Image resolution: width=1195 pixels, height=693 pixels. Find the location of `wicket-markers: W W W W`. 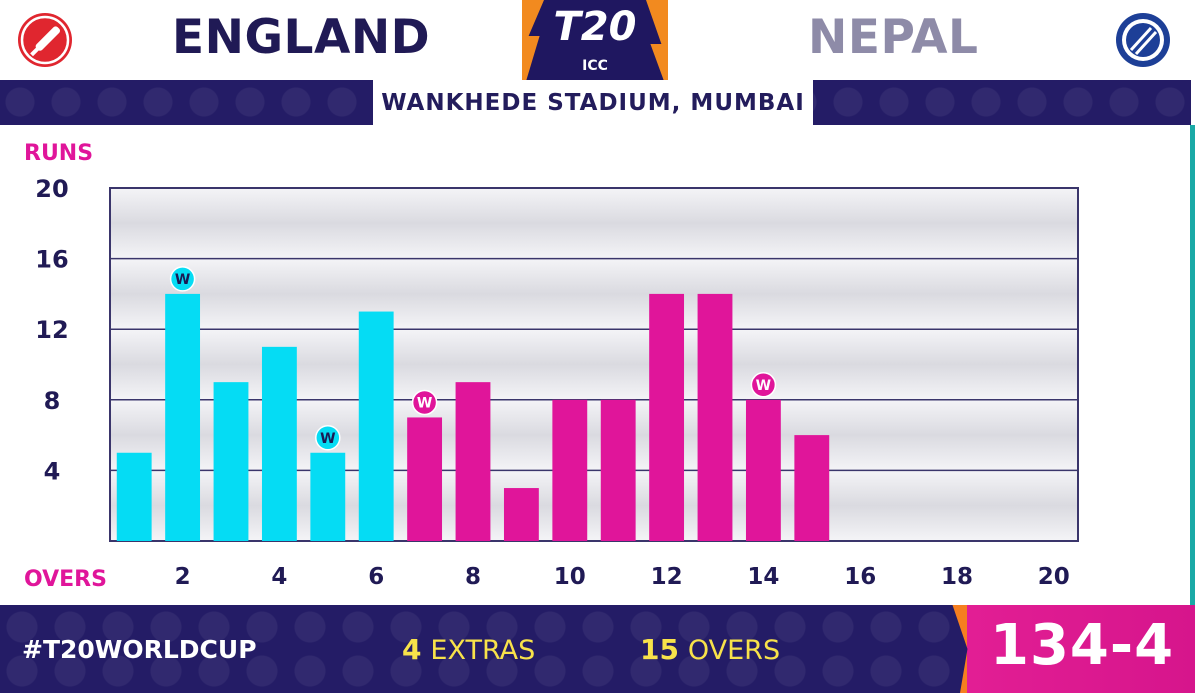

wicket-markers: W W W W is located at coordinates (473, 358).